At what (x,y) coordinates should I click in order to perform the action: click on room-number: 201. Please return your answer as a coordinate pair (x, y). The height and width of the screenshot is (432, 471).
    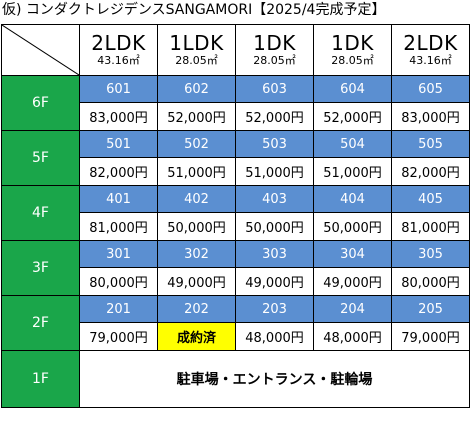
    Looking at the image, I should click on (118, 309).